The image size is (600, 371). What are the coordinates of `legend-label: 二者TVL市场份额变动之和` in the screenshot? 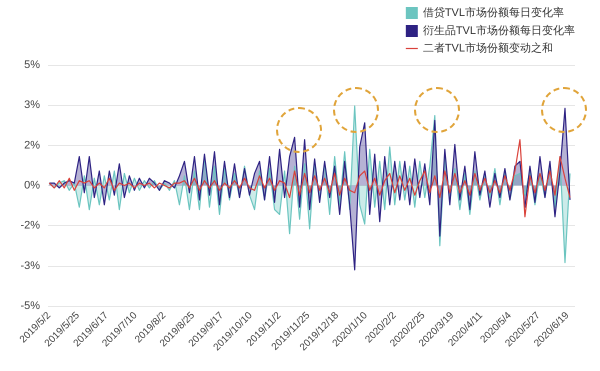 It's located at (488, 48).